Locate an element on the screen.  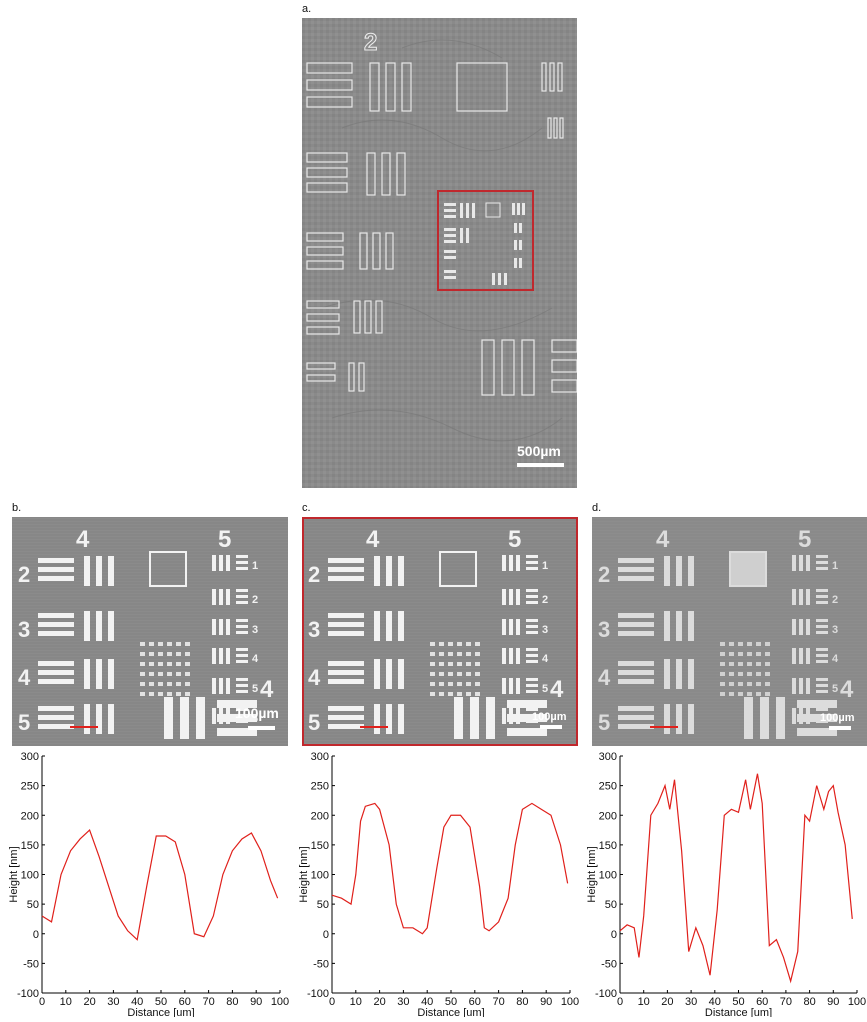
target-row-digit: 2 is located at coordinates (314, 574).